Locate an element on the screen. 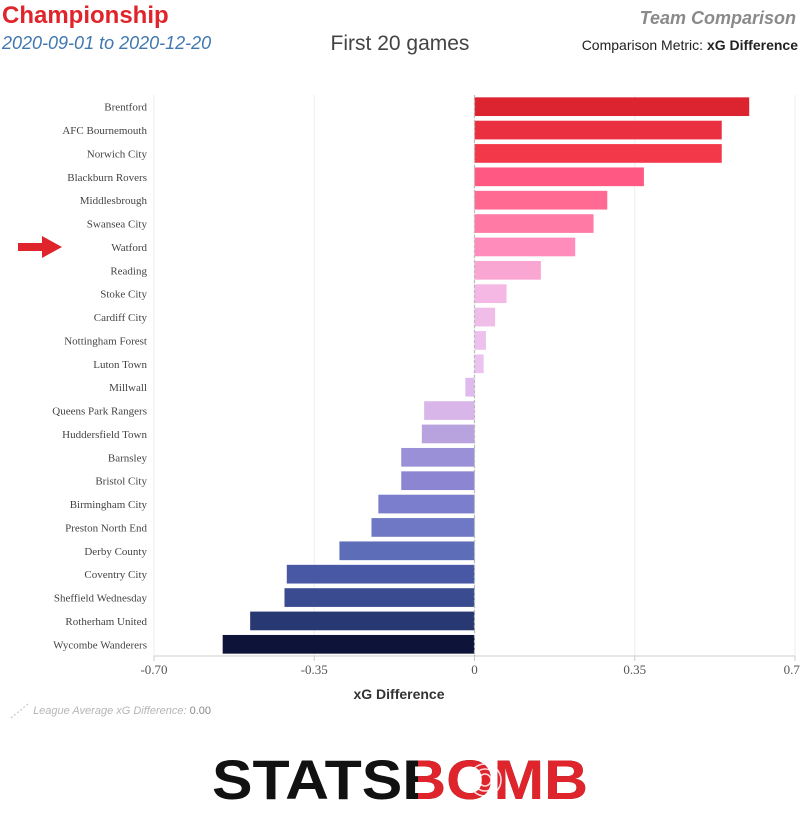  metric-name: xG Difference is located at coordinates (752, 45).